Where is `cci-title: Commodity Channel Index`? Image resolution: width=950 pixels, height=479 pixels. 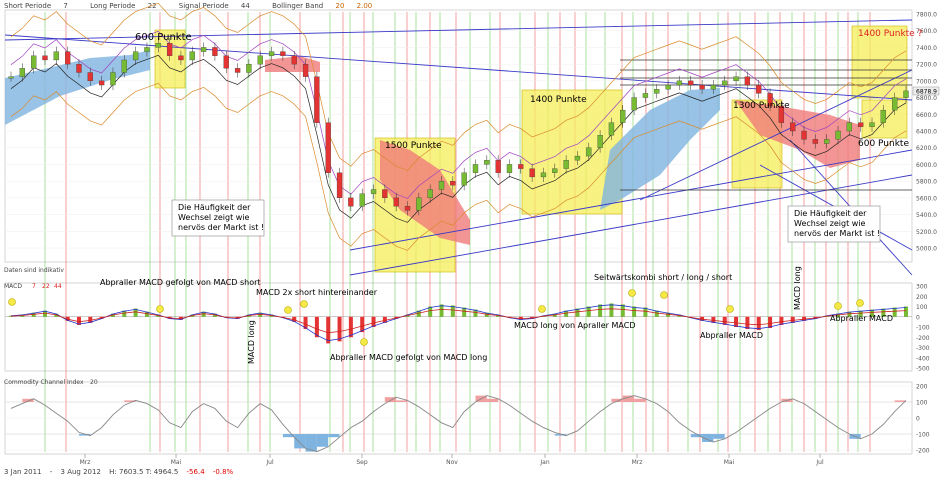 cci-title: Commodity Channel Index is located at coordinates (44, 382).